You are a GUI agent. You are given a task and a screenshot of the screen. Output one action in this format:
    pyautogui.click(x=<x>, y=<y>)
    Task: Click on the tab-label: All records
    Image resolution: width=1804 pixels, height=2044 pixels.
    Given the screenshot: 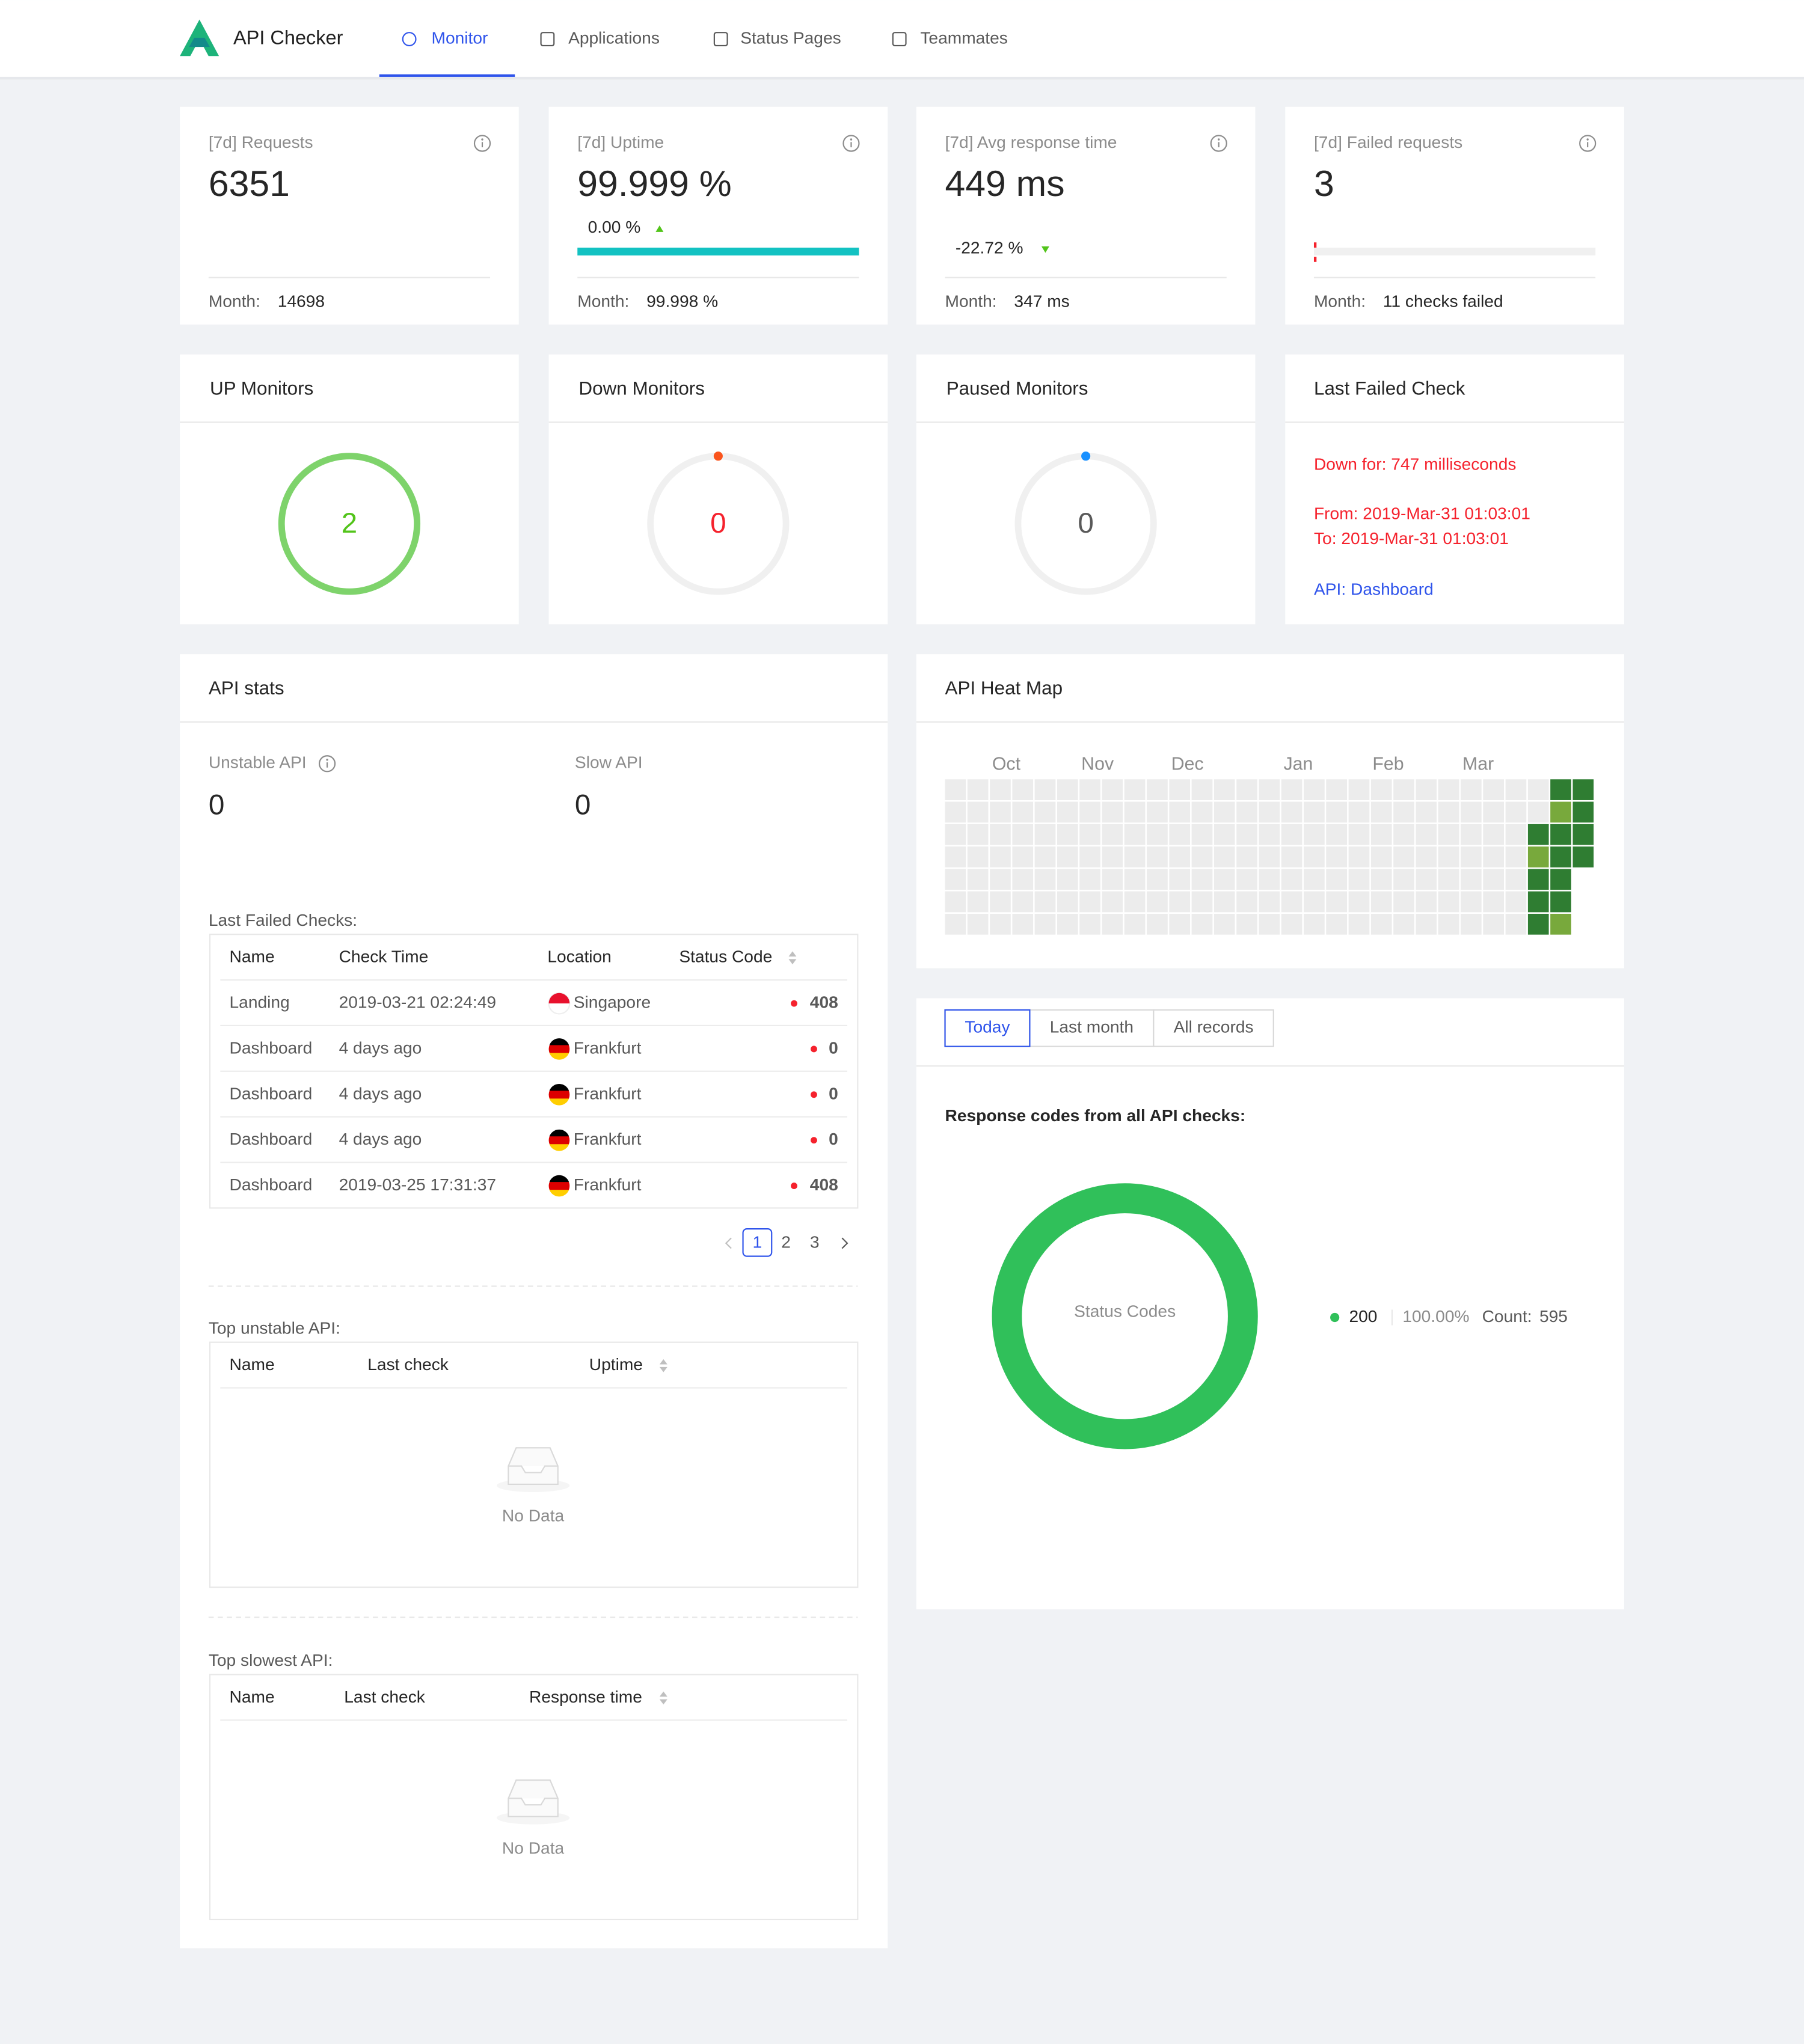 What is the action you would take?
    pyautogui.click(x=1214, y=1026)
    